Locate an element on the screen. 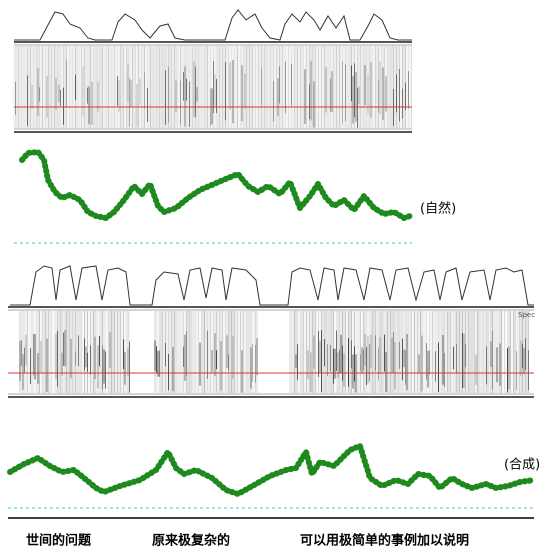 This screenshot has height=551, width=555. spectrogram-synthetic is located at coordinates (274, 352).